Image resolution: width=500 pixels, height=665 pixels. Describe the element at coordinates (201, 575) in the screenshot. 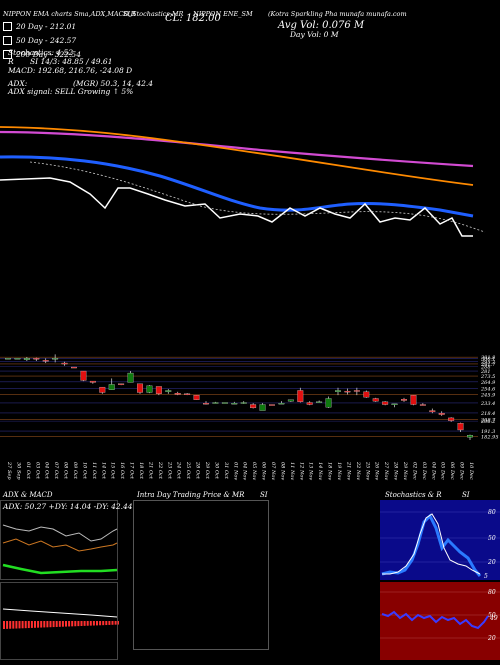

I see `intraday-panel` at that location.